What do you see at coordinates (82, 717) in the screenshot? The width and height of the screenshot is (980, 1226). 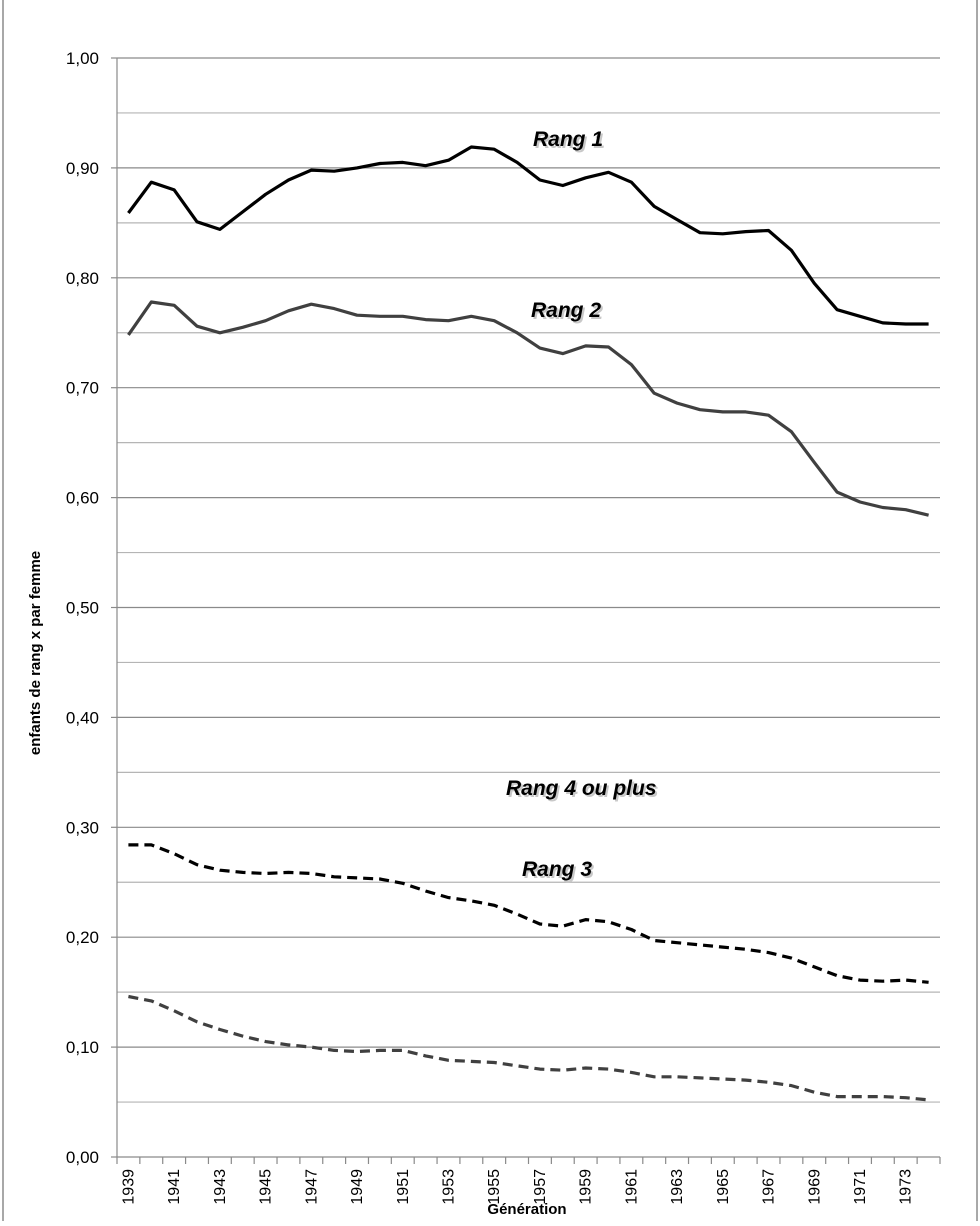 I see `y-tick-label: 0,40` at bounding box center [82, 717].